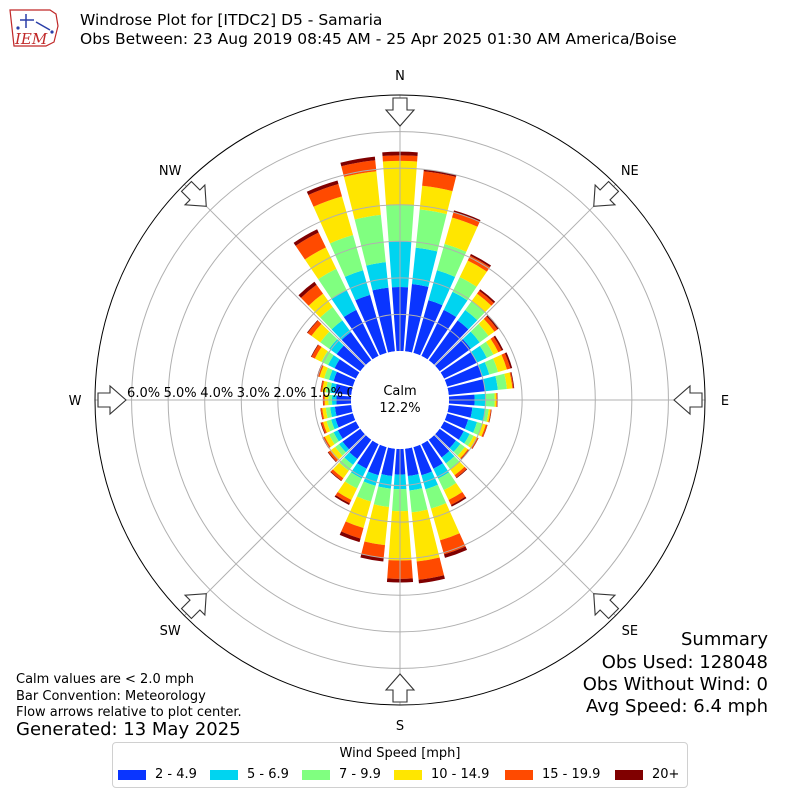  Describe the element at coordinates (176, 774) in the screenshot. I see `legend-label: 2 - 4.9` at that location.